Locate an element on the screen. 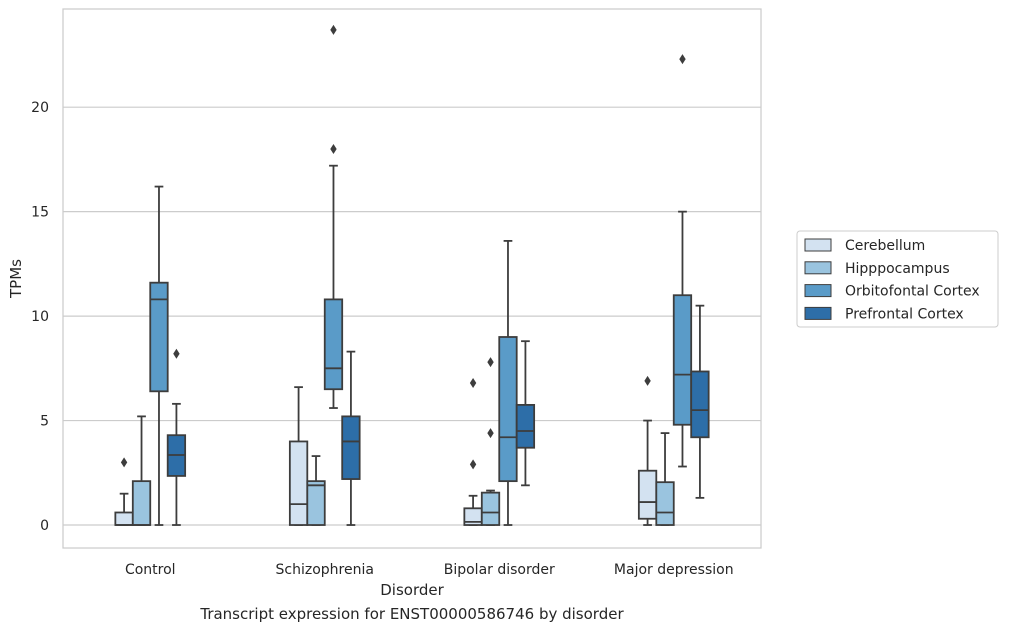 The image size is (1009, 634). legend-entry: Hipppocampus is located at coordinates (897, 269).